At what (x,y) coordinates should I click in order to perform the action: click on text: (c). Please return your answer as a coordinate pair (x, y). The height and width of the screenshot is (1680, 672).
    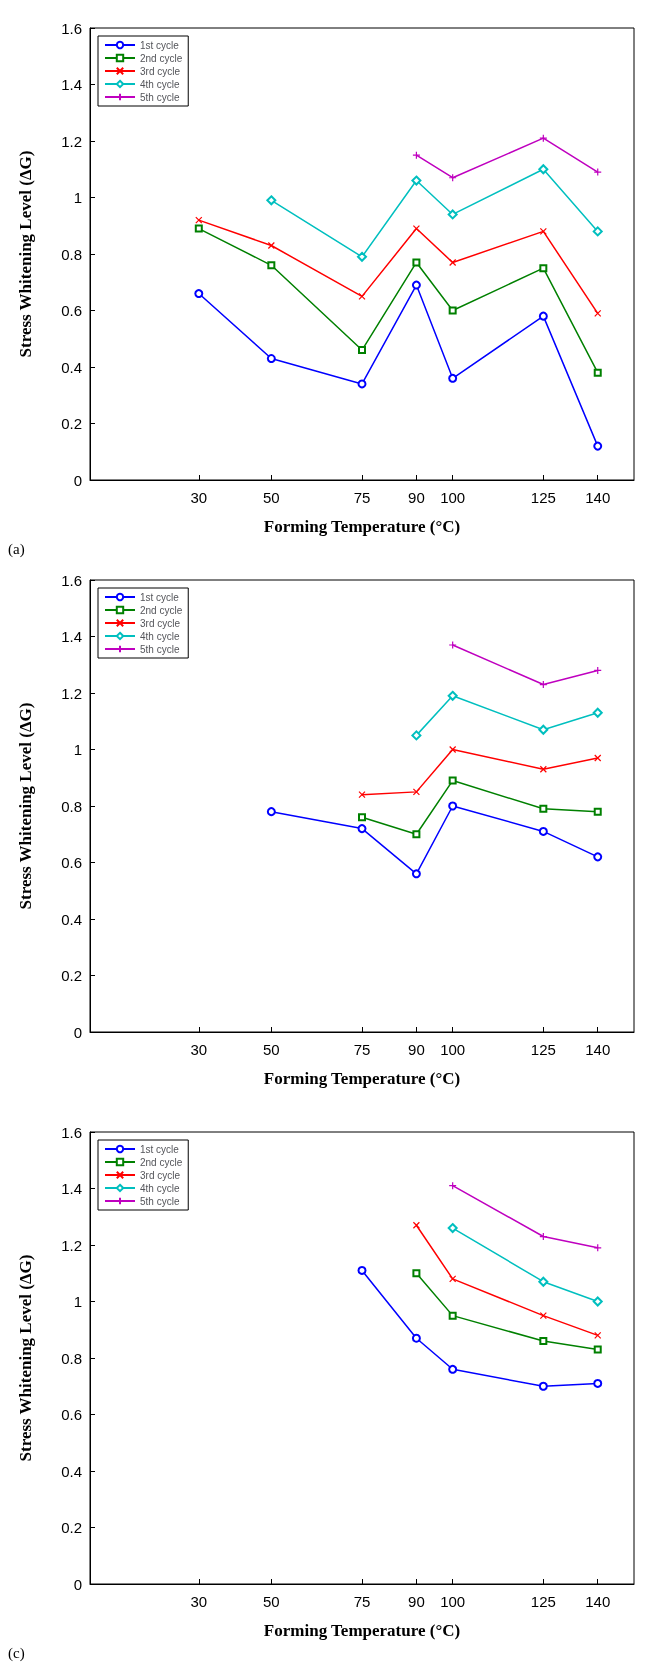
    Looking at the image, I should click on (16, 1653).